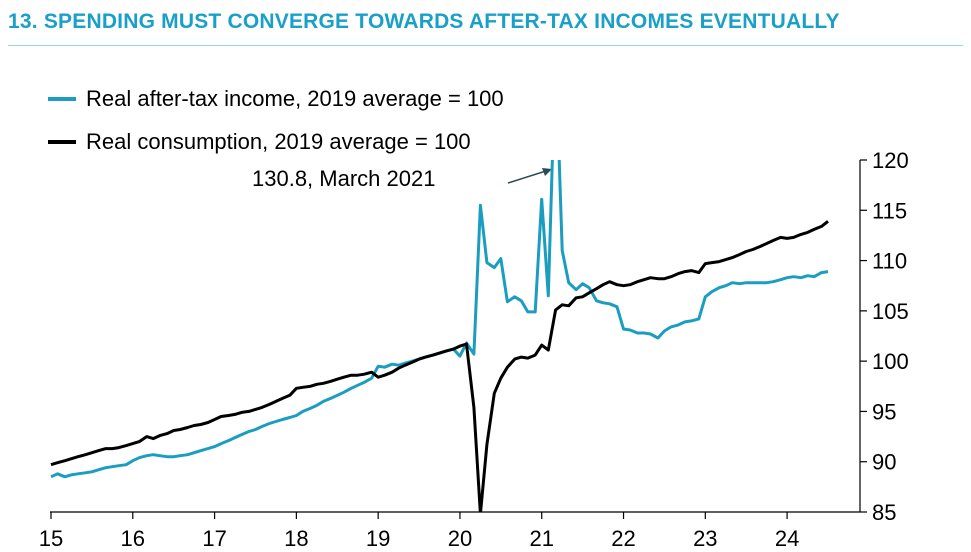 This screenshot has height=552, width=971. What do you see at coordinates (296, 538) in the screenshot?
I see `x-tick-label: 18` at bounding box center [296, 538].